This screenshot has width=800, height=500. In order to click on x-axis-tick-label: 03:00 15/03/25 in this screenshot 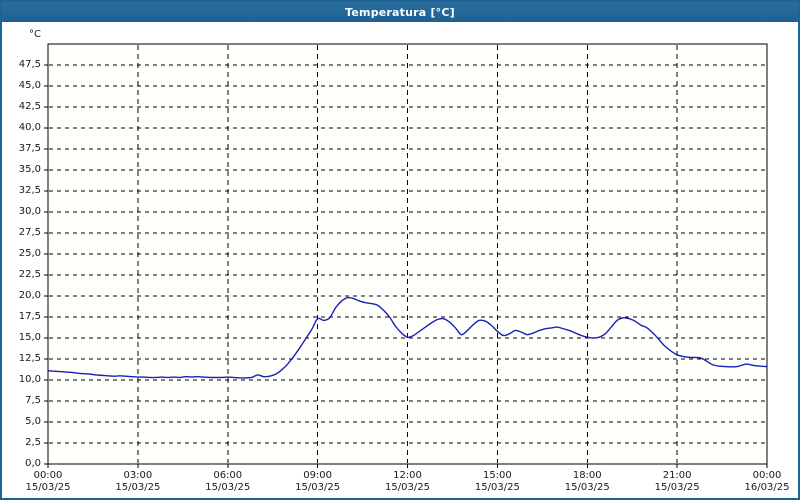, I will do `click(138, 482)`.